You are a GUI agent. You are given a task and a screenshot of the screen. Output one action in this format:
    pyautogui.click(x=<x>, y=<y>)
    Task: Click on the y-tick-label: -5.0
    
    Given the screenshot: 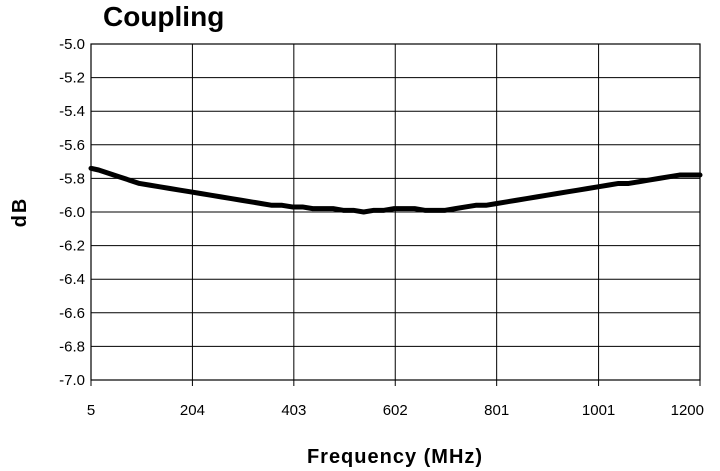 What is the action you would take?
    pyautogui.click(x=72, y=44)
    